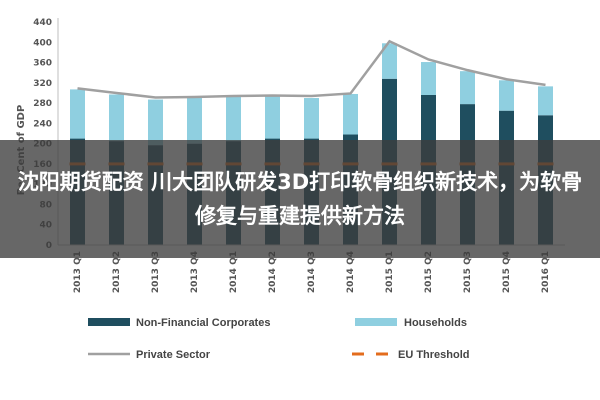 This screenshot has height=400, width=600. I want to click on legend-swatch-non-financial, so click(109, 322).